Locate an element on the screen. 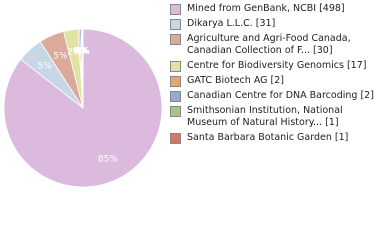 The height and width of the screenshot is (240, 380). slice-label: 2% is located at coordinates (74, 52).